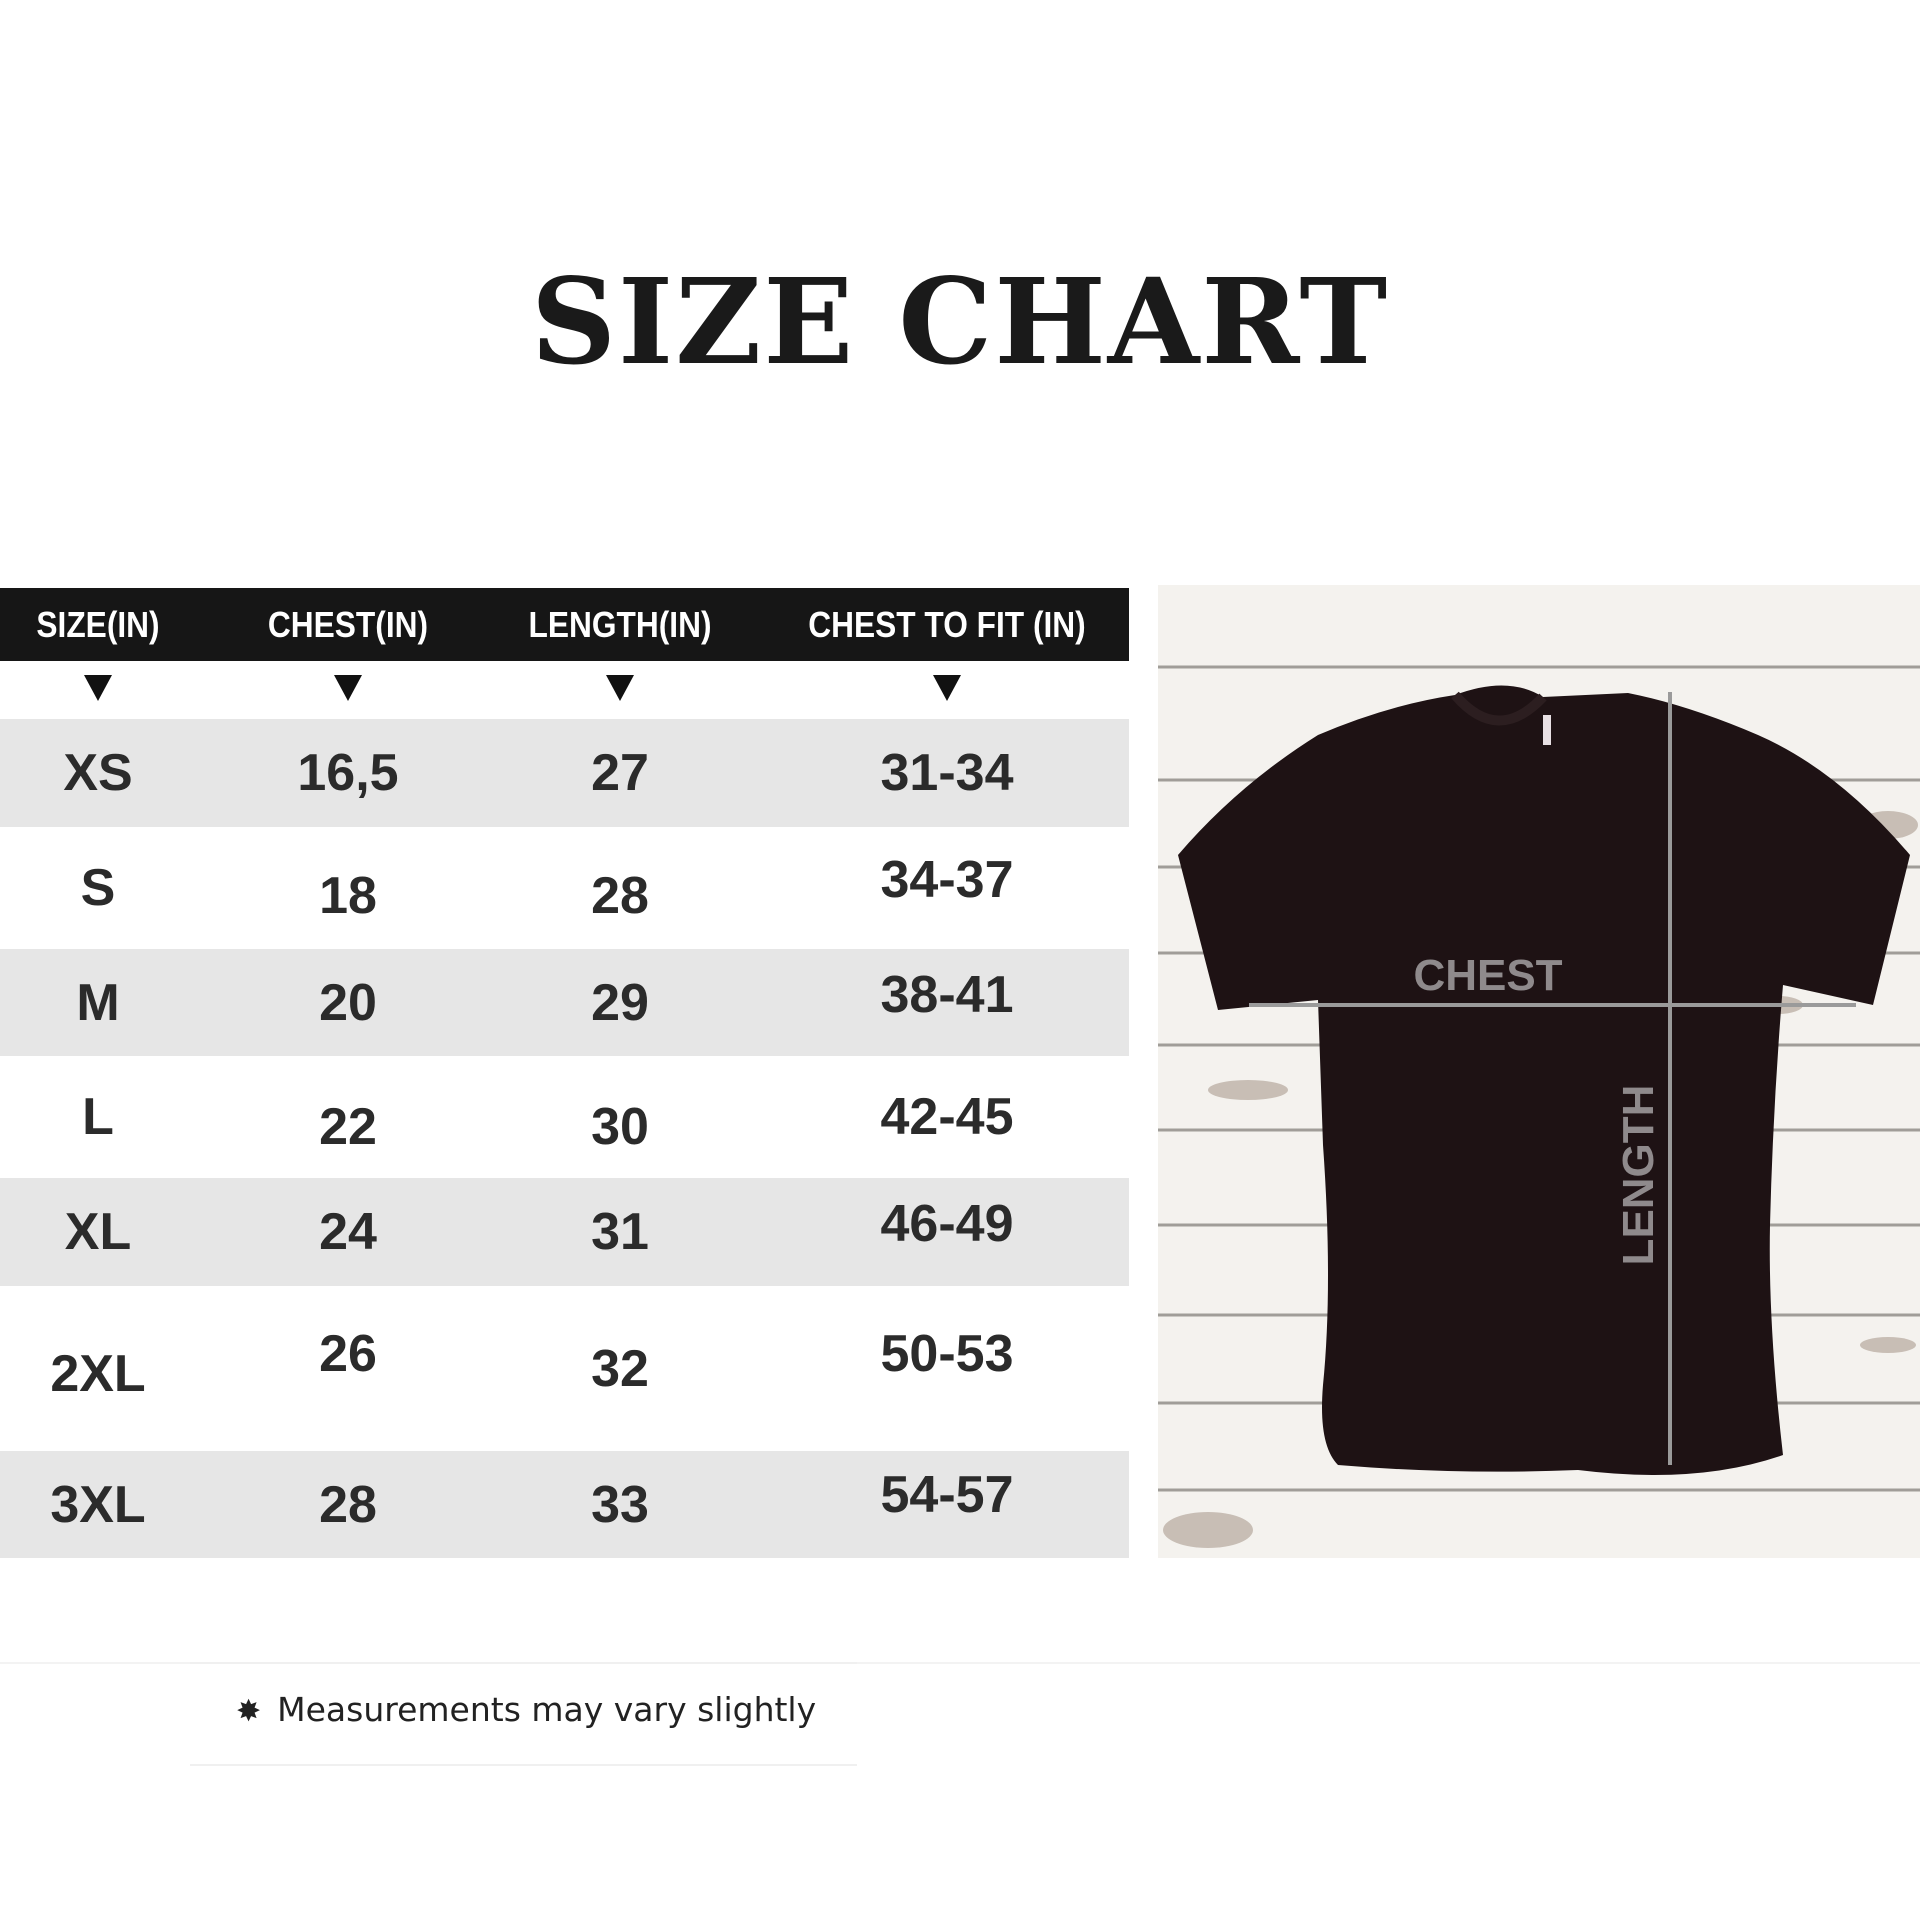  I want to click on cell-chest-to-fit: 31-34, so click(947, 773).